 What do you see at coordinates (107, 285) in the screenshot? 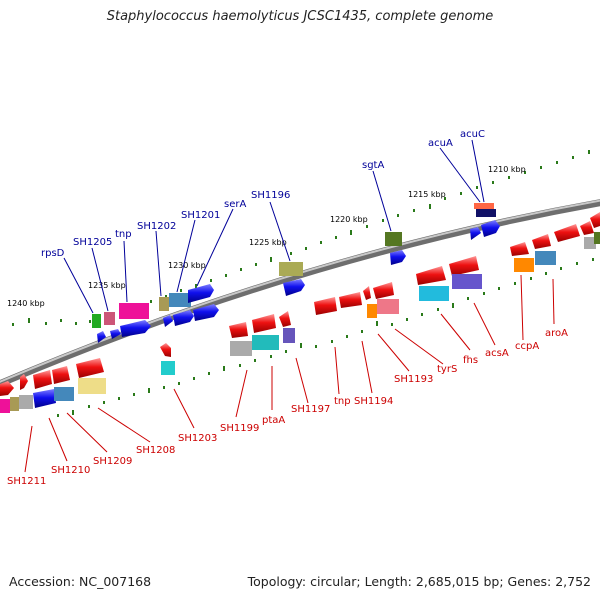
I see `scale-label-1235: 1235 kbp` at bounding box center [107, 285].